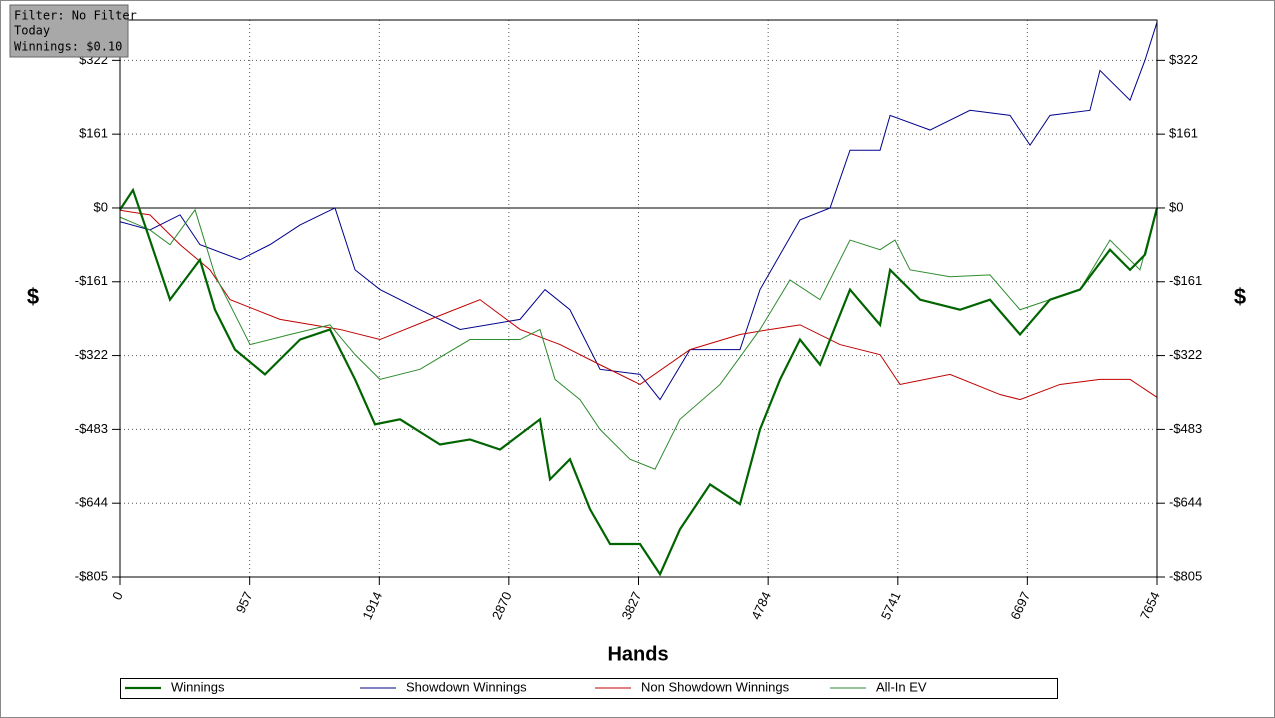 Image resolution: width=1275 pixels, height=718 pixels. What do you see at coordinates (1240, 296) in the screenshot?
I see `y2-axis-label: $` at bounding box center [1240, 296].